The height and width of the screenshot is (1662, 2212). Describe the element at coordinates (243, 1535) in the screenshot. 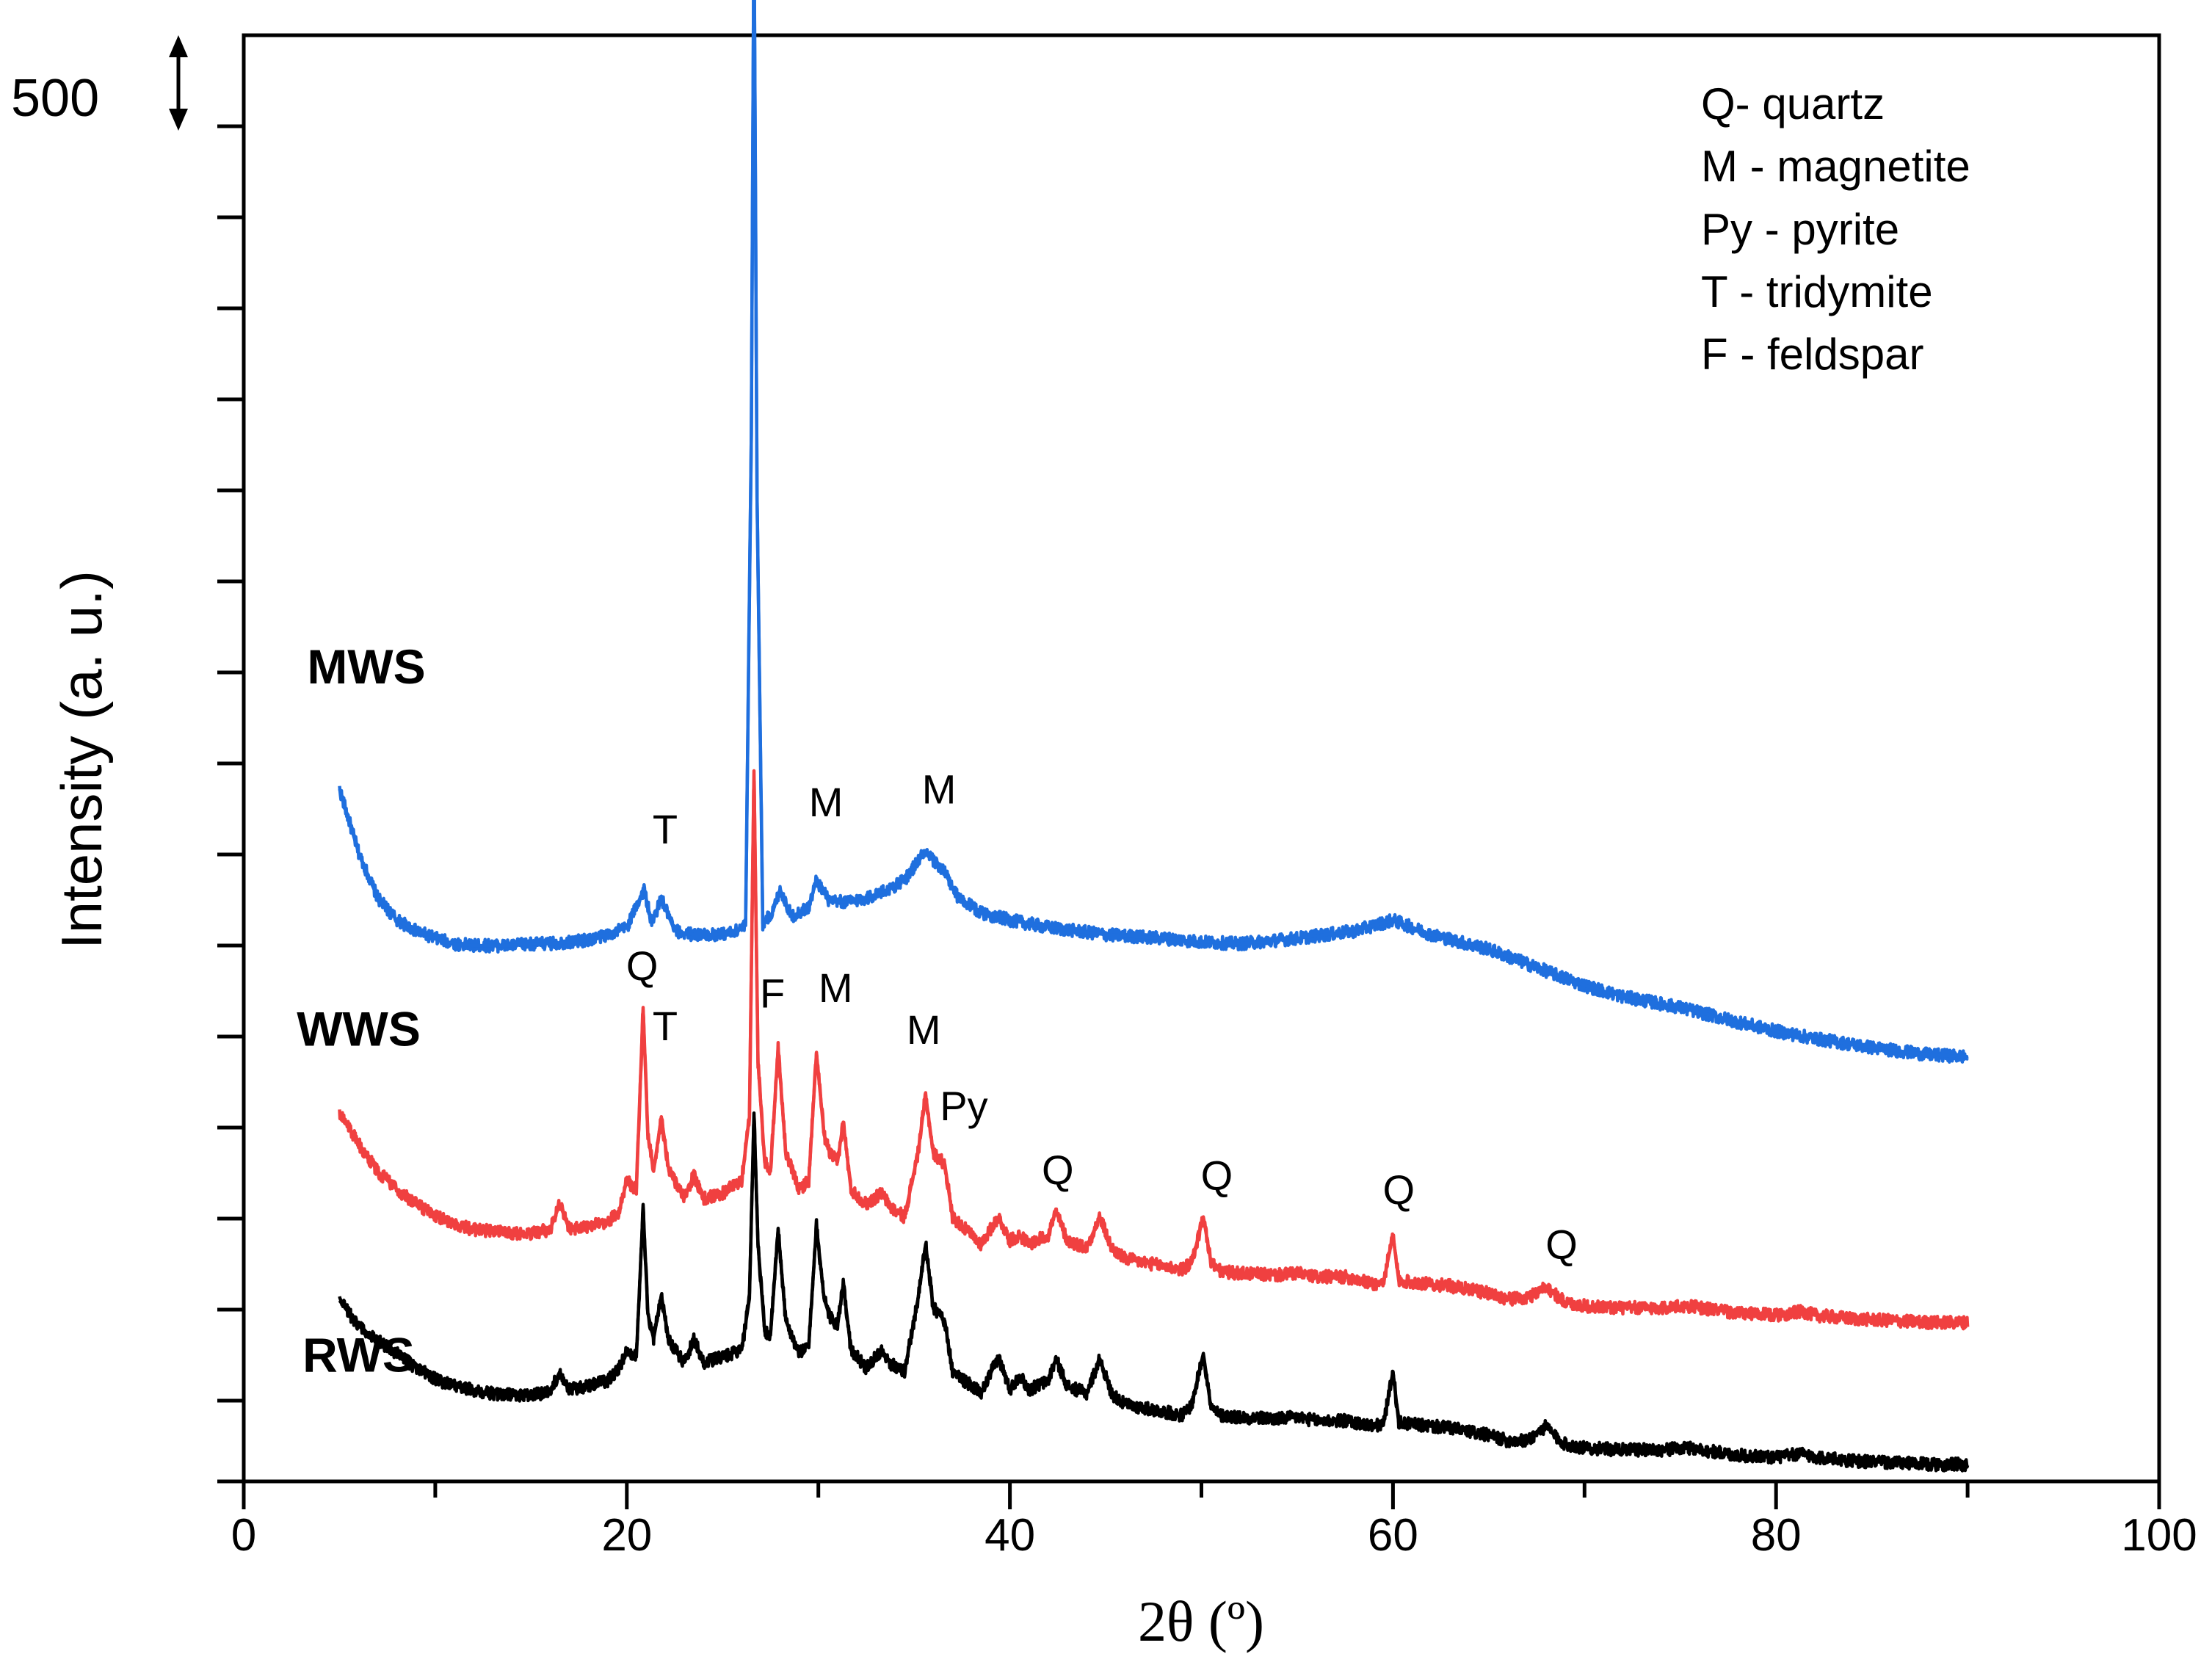

I see `x-tick-label: 0` at that location.